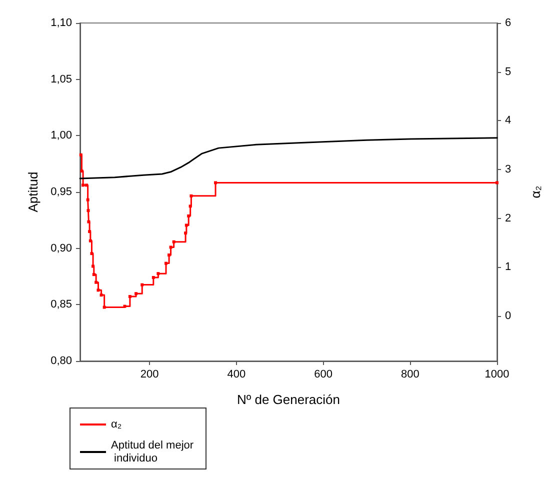  What do you see at coordinates (508, 72) in the screenshot?
I see `y2-tick-label: 5` at bounding box center [508, 72].